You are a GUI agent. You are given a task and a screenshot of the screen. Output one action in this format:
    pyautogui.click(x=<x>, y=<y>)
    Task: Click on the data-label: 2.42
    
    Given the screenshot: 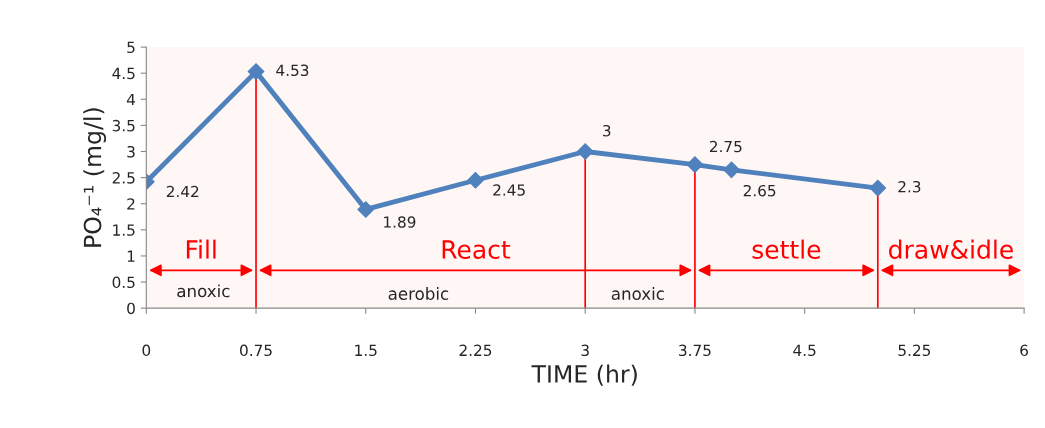 What is the action you would take?
    pyautogui.click(x=182, y=191)
    